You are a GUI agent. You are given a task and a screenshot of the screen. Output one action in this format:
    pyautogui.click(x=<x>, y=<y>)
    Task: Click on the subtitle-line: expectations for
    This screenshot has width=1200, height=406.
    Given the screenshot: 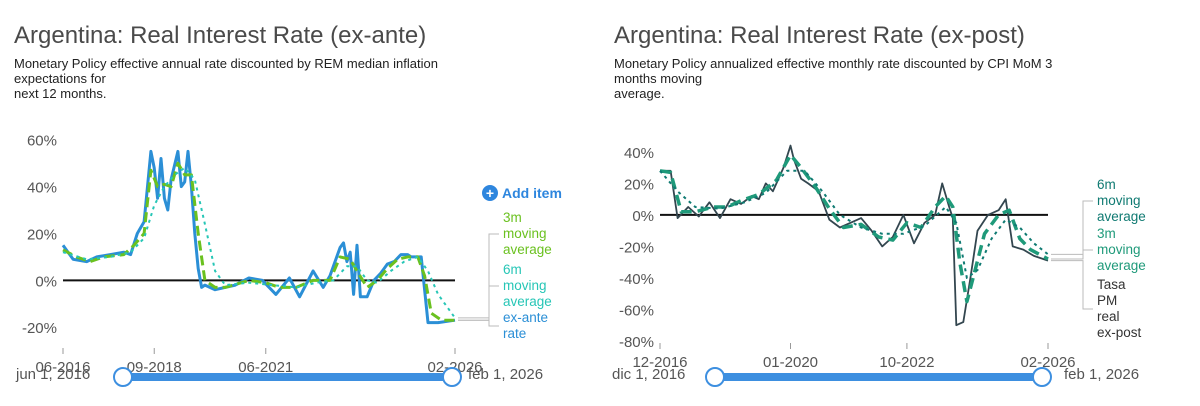 What is the action you would take?
    pyautogui.click(x=60, y=78)
    